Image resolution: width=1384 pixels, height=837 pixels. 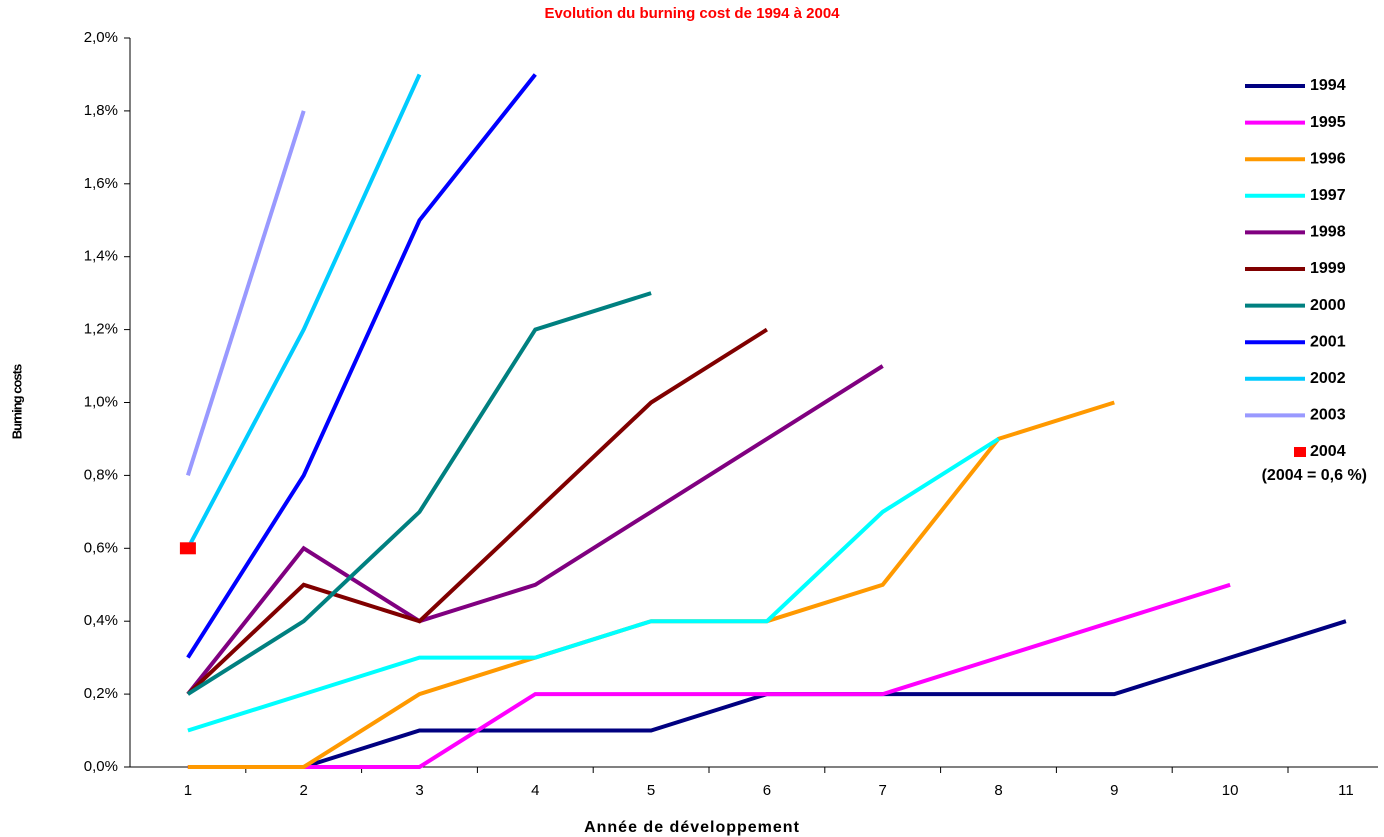 What do you see at coordinates (1328, 415) in the screenshot?
I see `legend-label: 2003` at bounding box center [1328, 415].